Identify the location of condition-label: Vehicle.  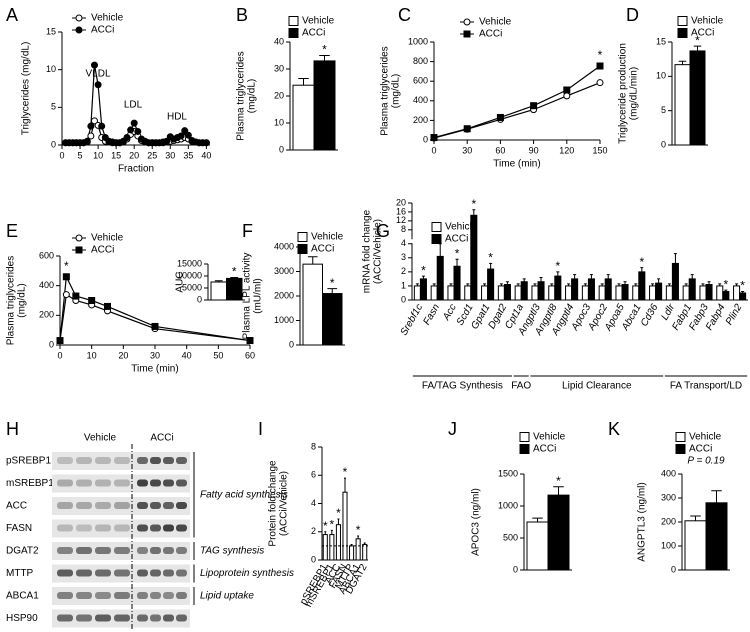
(100, 438).